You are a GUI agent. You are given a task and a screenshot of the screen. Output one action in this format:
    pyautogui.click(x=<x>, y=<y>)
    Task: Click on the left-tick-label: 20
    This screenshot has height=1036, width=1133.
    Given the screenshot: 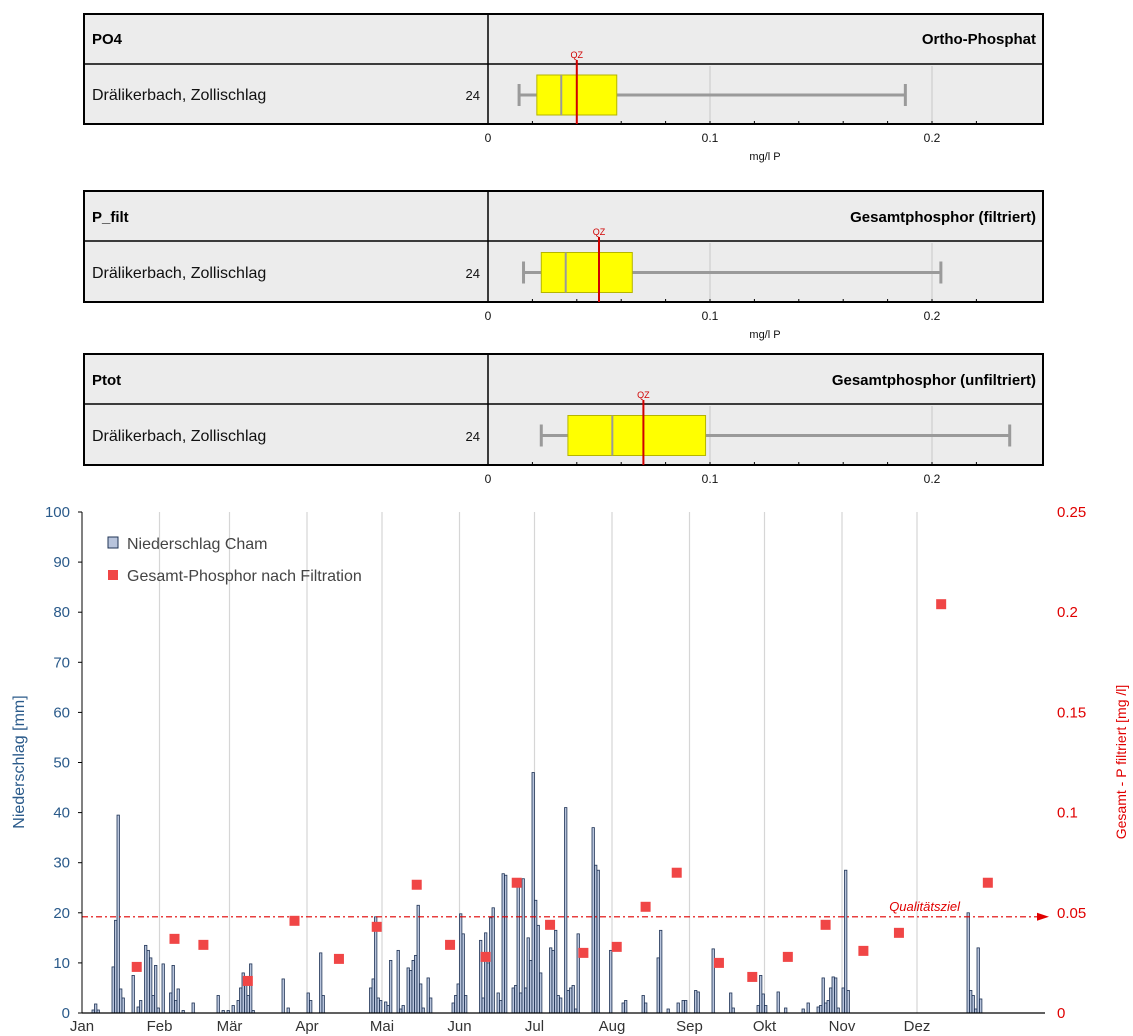 What is the action you would take?
    pyautogui.click(x=61, y=913)
    